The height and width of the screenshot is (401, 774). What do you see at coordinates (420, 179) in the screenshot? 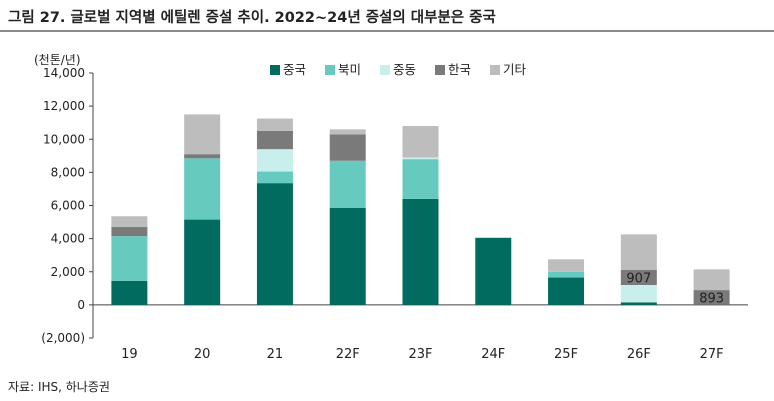
I see `bar-segment-23F-북미` at bounding box center [420, 179].